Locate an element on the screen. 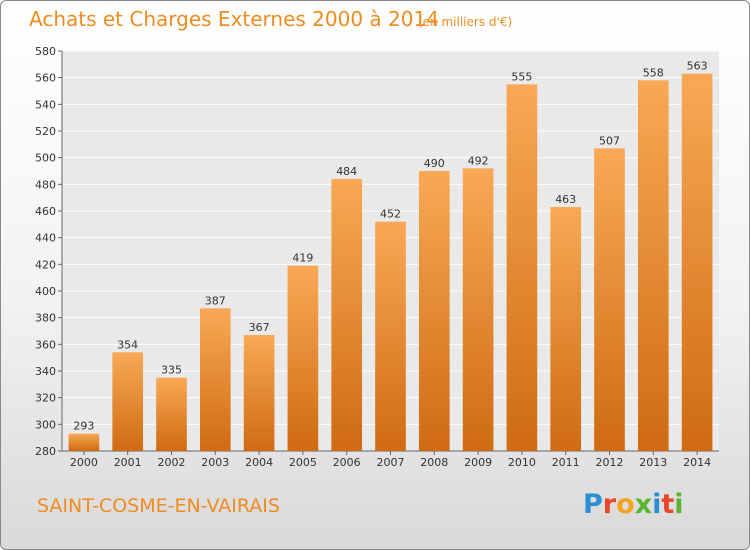 The width and height of the screenshot is (750, 550). x-tick-label: 2007 is located at coordinates (391, 462).